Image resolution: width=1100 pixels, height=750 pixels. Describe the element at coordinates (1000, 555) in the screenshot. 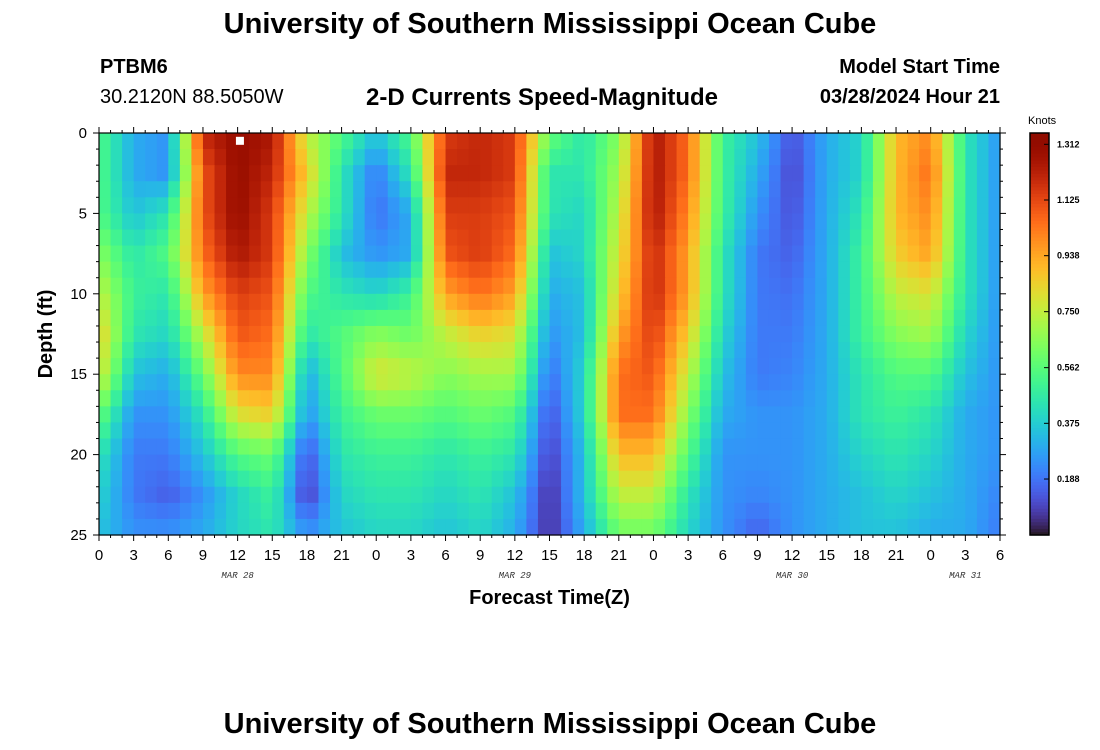

I see `x-tick-label: 6` at that location.